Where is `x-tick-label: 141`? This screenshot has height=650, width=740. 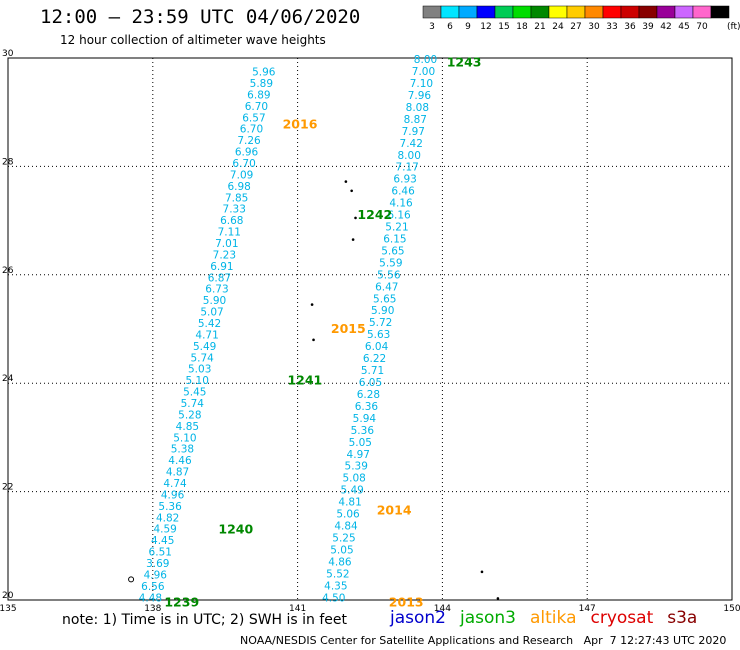
x-tick-label: 141 is located at coordinates (297, 609).